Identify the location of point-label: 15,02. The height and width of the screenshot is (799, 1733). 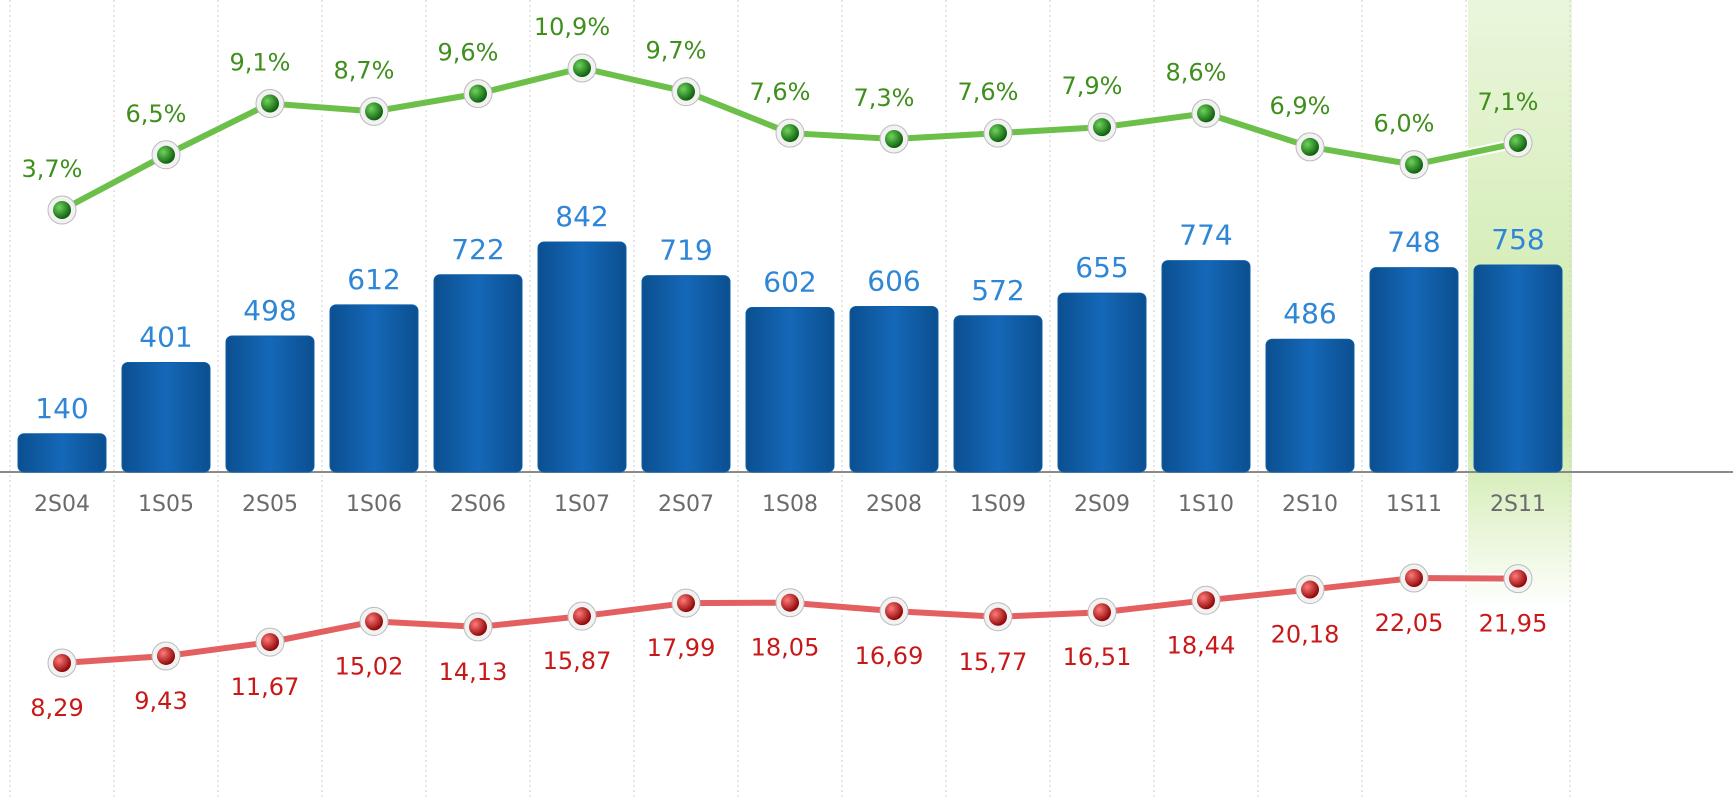
(369, 666).